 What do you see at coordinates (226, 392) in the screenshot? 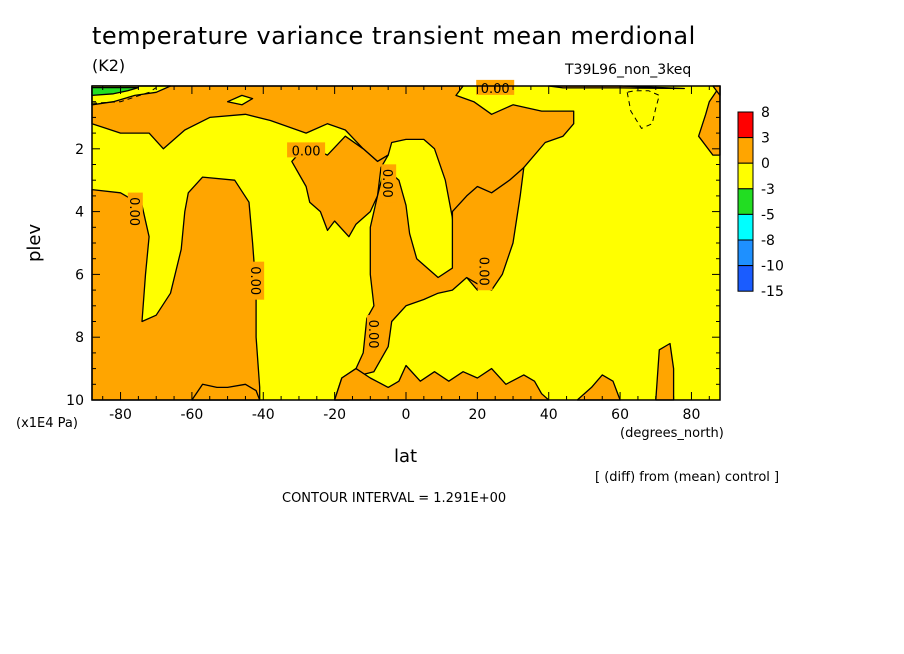
I see `region-orange-patch-sh-bottom` at bounding box center [226, 392].